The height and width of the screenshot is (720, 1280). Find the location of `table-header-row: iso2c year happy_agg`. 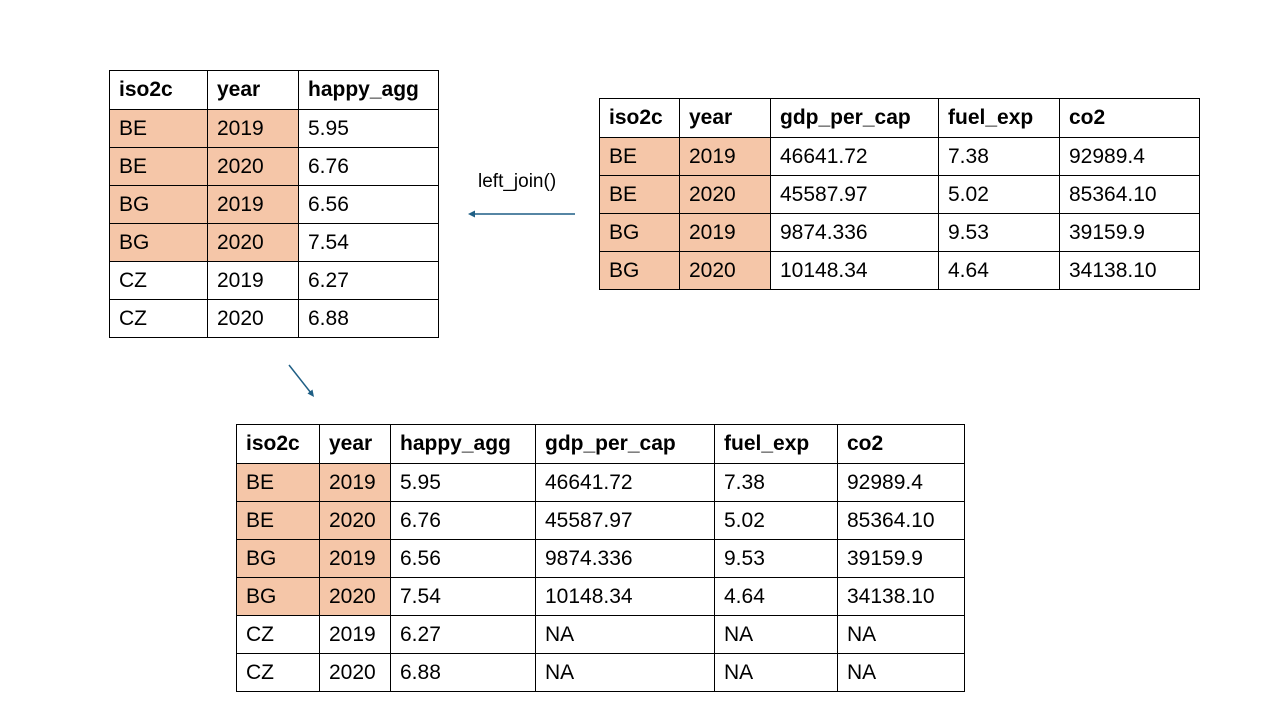

table-header-row: iso2c year happy_agg is located at coordinates (274, 90).